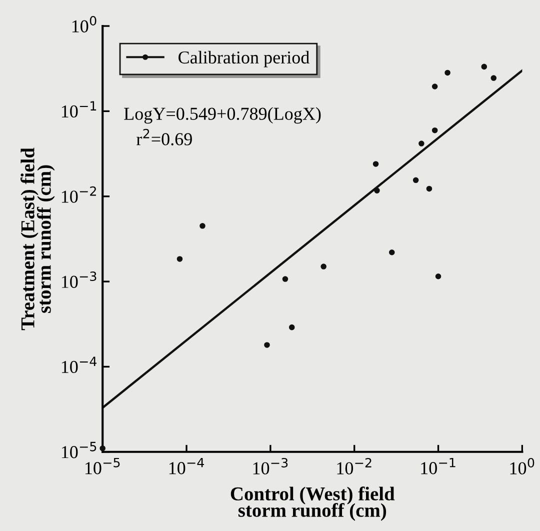 The width and height of the screenshot is (540, 531). I want to click on legend-label: Calibration period, so click(244, 59).